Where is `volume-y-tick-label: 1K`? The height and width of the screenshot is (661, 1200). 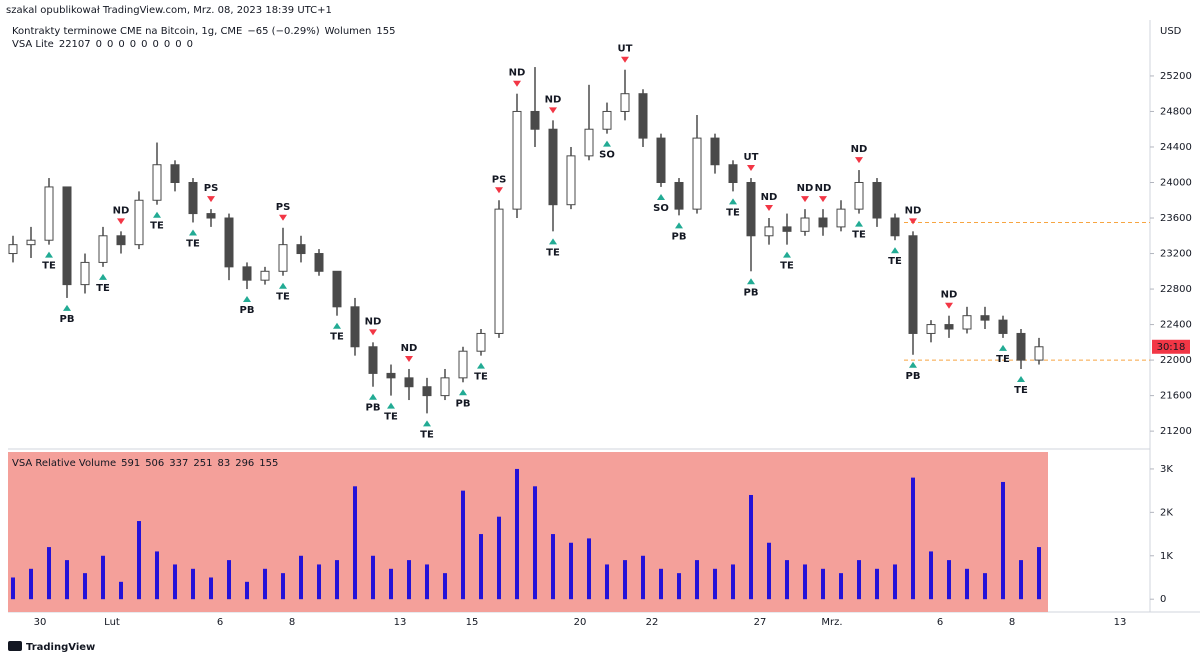 volume-y-tick-label: 1K is located at coordinates (1166, 556).